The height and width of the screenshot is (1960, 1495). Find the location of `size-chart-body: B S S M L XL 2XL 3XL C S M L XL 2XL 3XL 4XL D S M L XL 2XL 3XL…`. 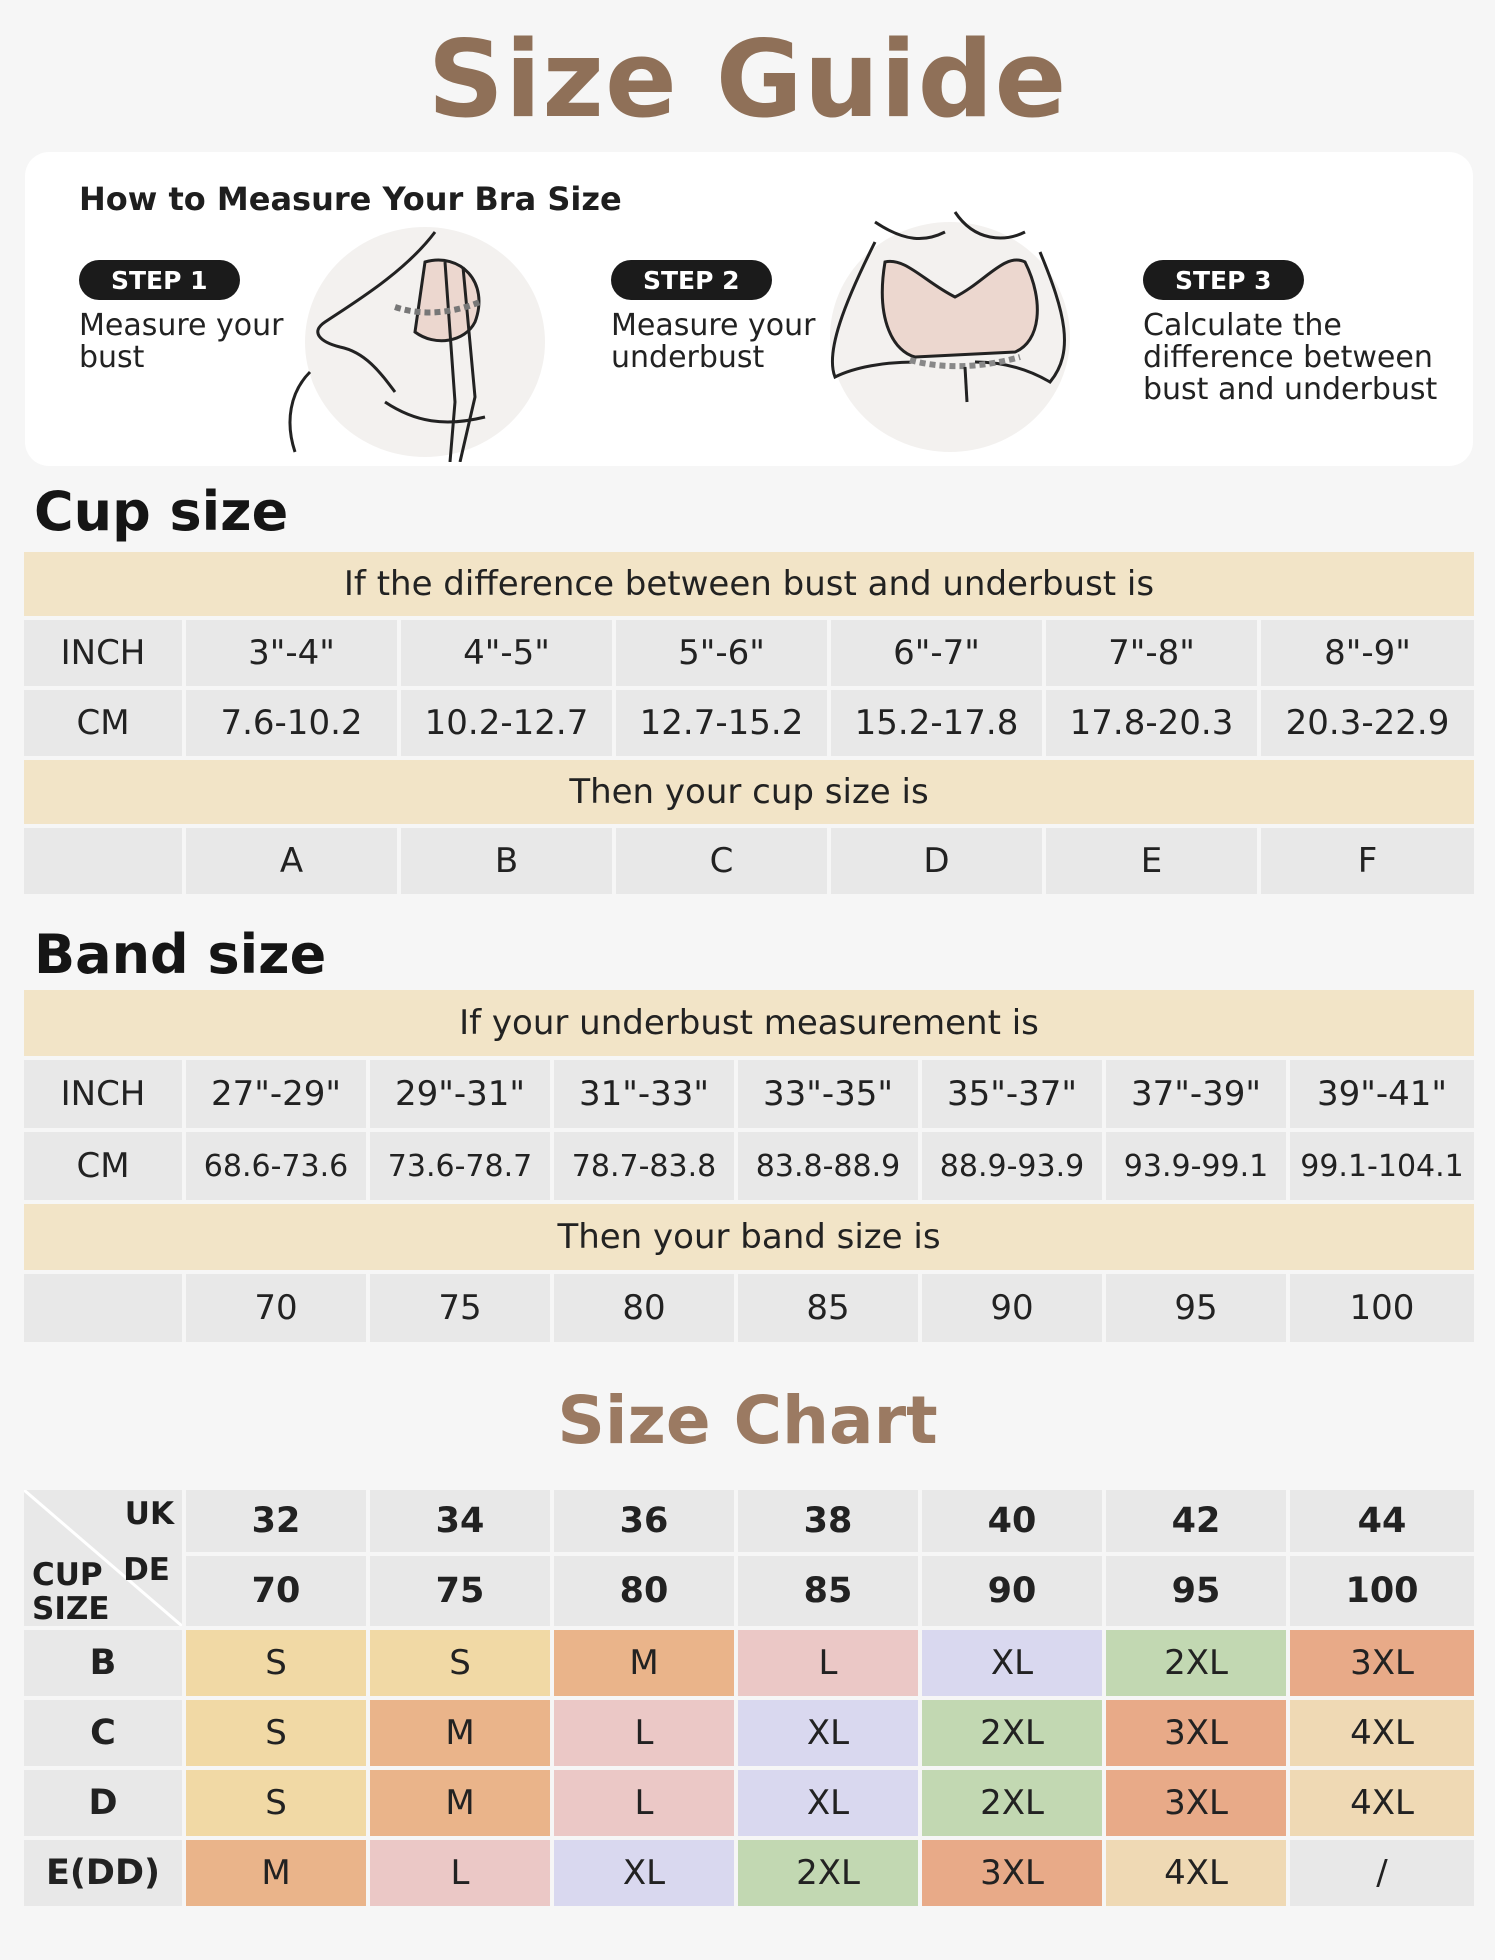

size-chart-body: B S S M L XL 2XL 3XL C S M L XL 2XL 3XL 4XL D S M L XL 2XL 3XL… is located at coordinates (749, 1768).